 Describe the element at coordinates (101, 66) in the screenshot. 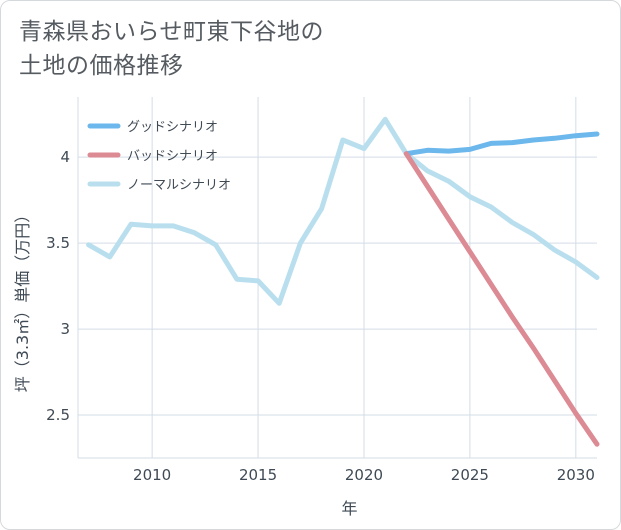

I see `chart-title-line-2: 土地の価格推移` at that location.